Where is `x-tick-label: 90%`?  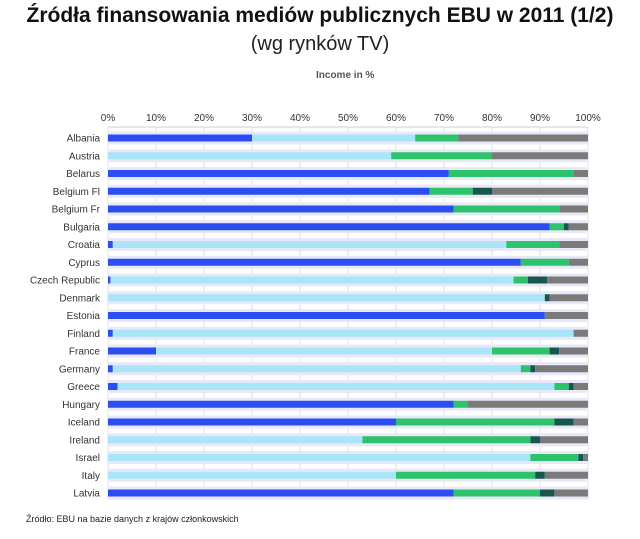
x-tick-label: 90% is located at coordinates (540, 118).